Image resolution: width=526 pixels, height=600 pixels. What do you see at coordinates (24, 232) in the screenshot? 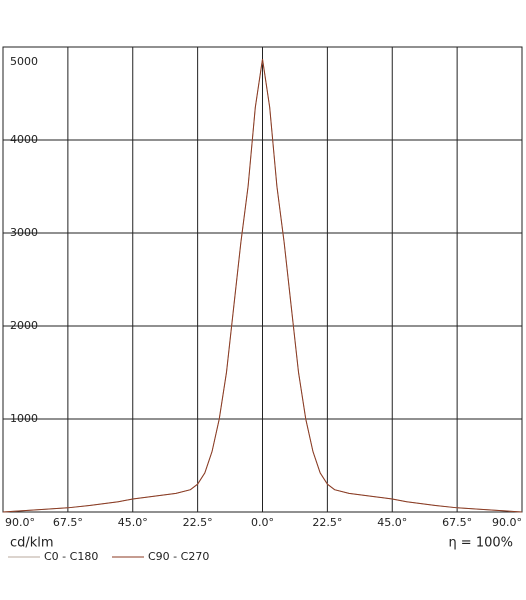
I see `y-tick-label: 3000` at bounding box center [24, 232].